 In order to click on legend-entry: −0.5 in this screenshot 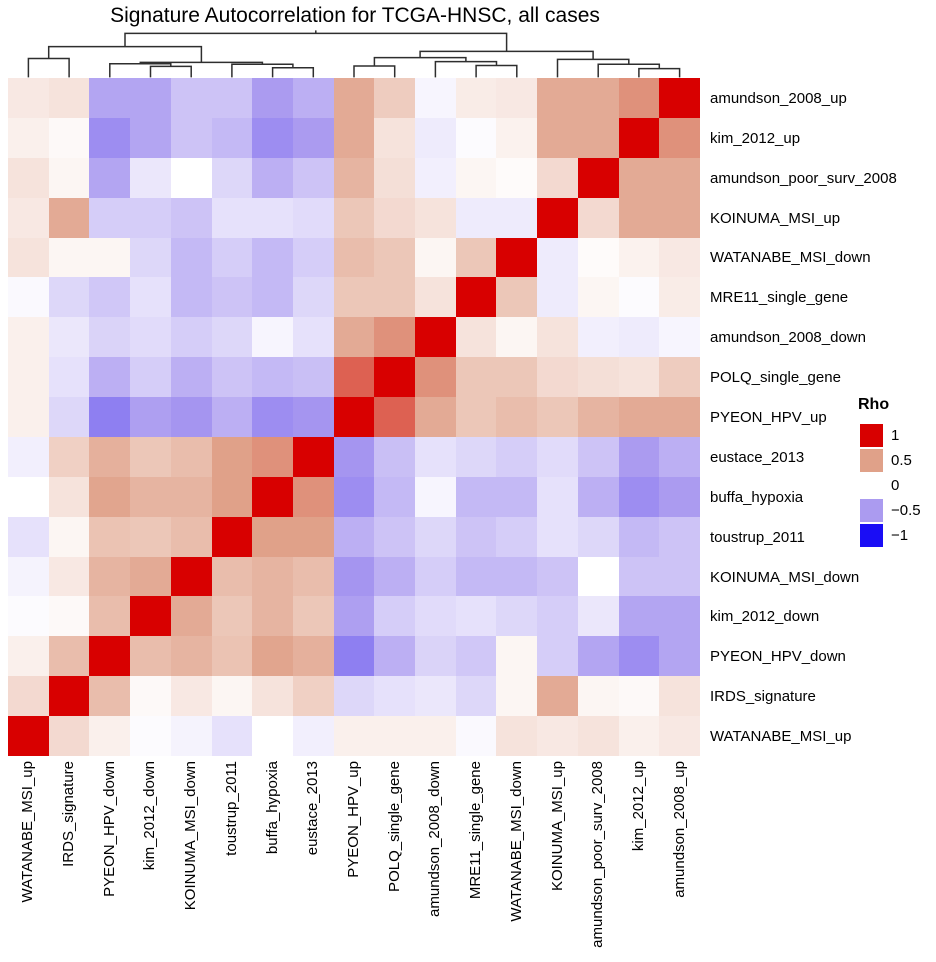, I will do `click(889, 510)`.